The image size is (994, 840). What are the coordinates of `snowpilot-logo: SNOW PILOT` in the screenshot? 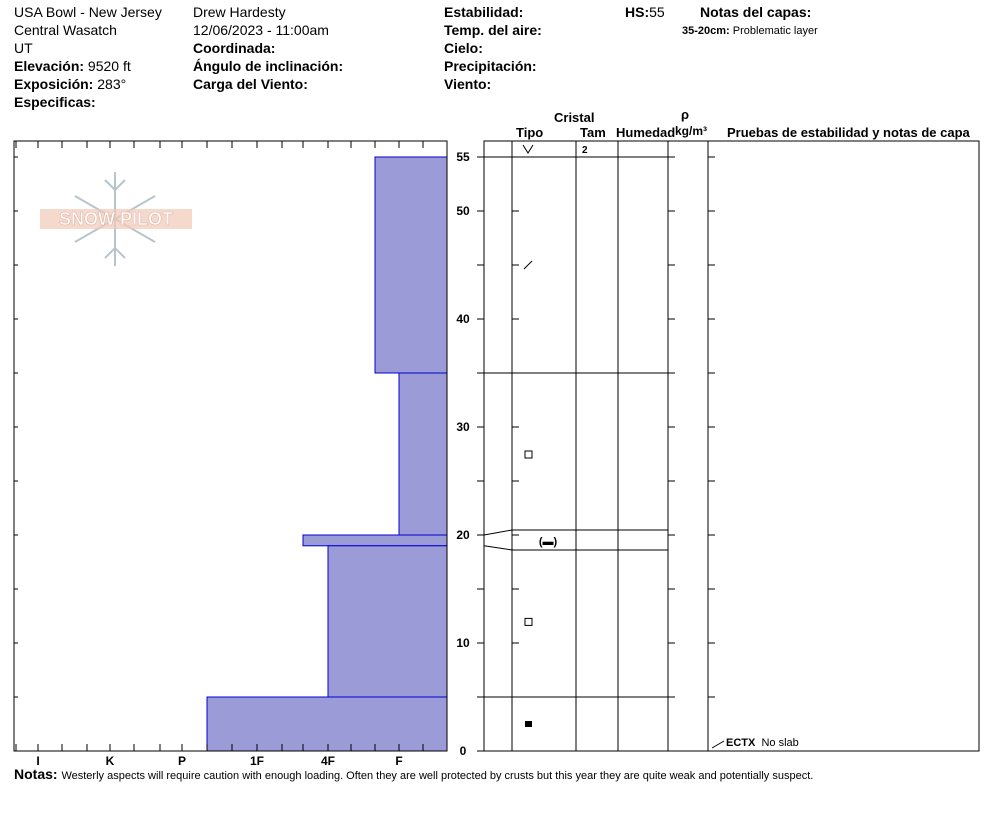 It's located at (116, 219).